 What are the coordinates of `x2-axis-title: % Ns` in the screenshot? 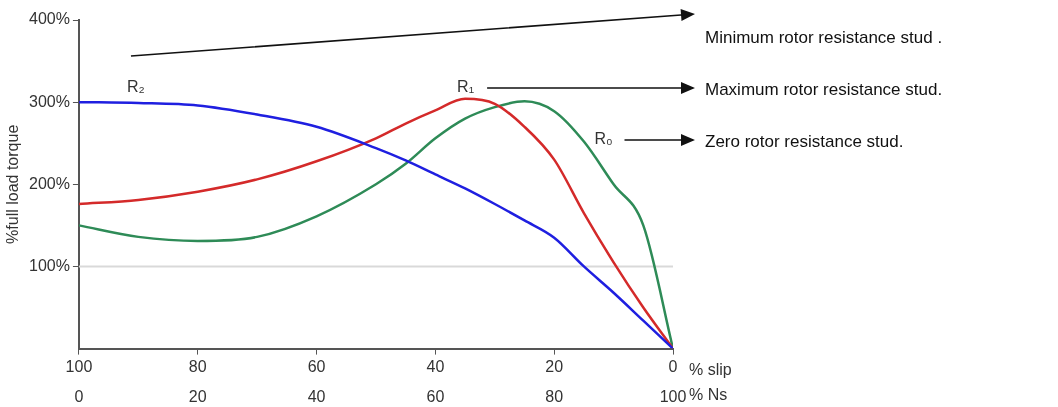 It's located at (708, 395).